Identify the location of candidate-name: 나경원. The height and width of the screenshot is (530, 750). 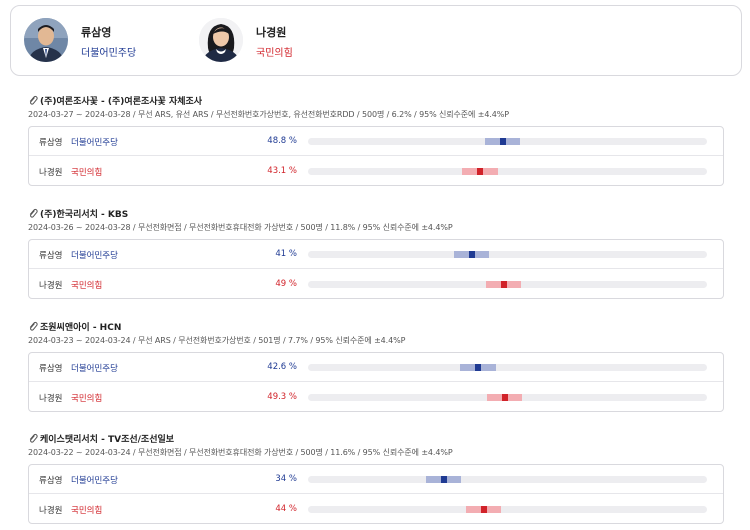
(271, 32).